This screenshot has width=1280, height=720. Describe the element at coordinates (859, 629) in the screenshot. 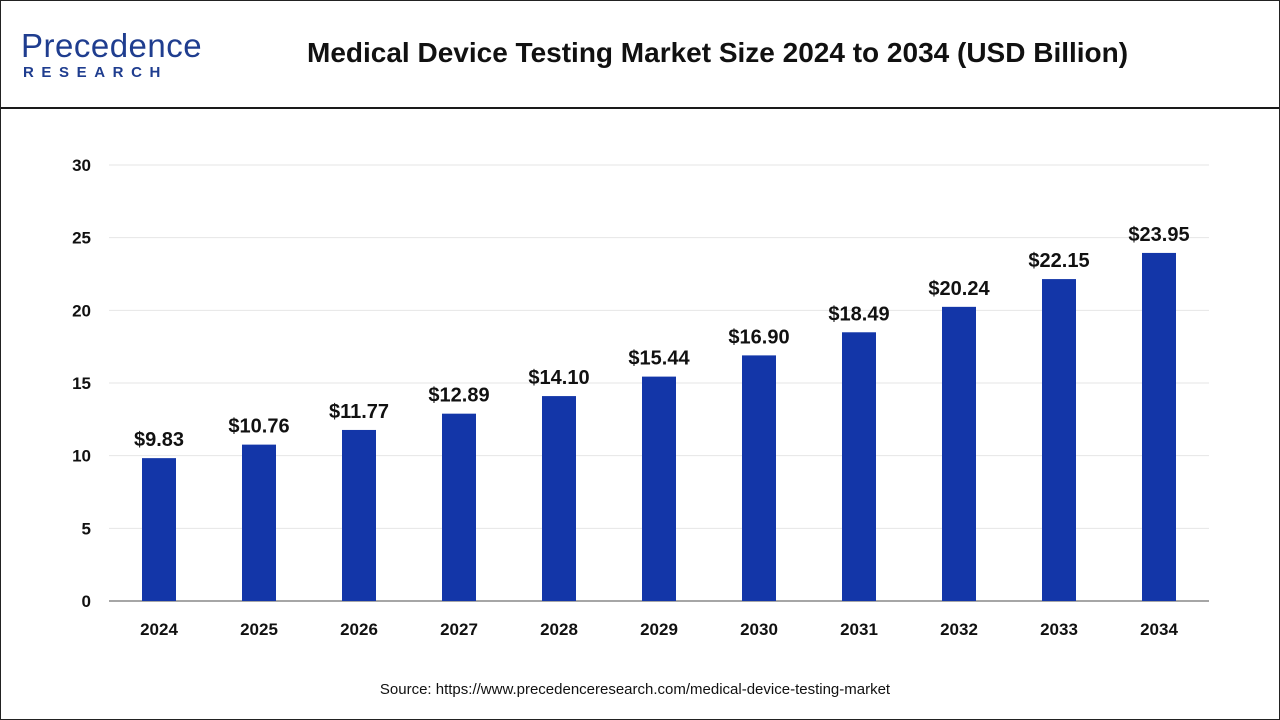

I see `x-tick-label: 2031` at that location.